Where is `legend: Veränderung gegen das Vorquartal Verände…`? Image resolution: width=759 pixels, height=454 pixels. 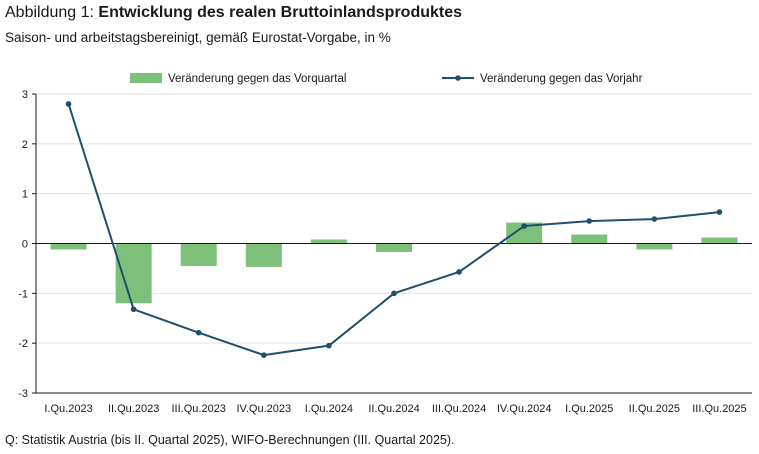 legend: Veränderung gegen das Vorquartal Verände… is located at coordinates (386, 79).